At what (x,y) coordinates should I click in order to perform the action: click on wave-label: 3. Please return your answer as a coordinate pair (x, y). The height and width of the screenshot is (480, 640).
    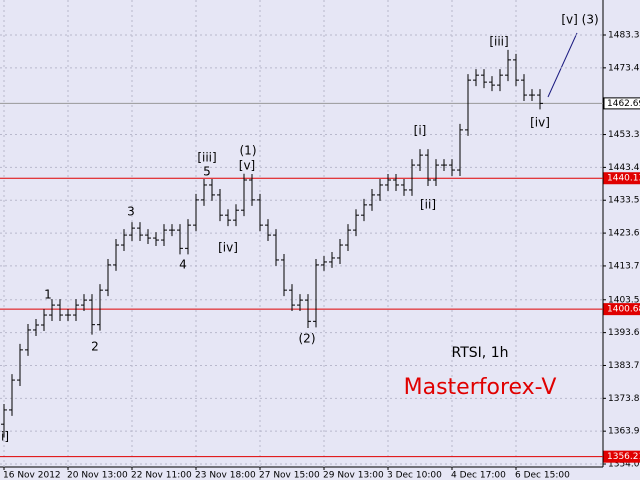
    Looking at the image, I should click on (131, 212).